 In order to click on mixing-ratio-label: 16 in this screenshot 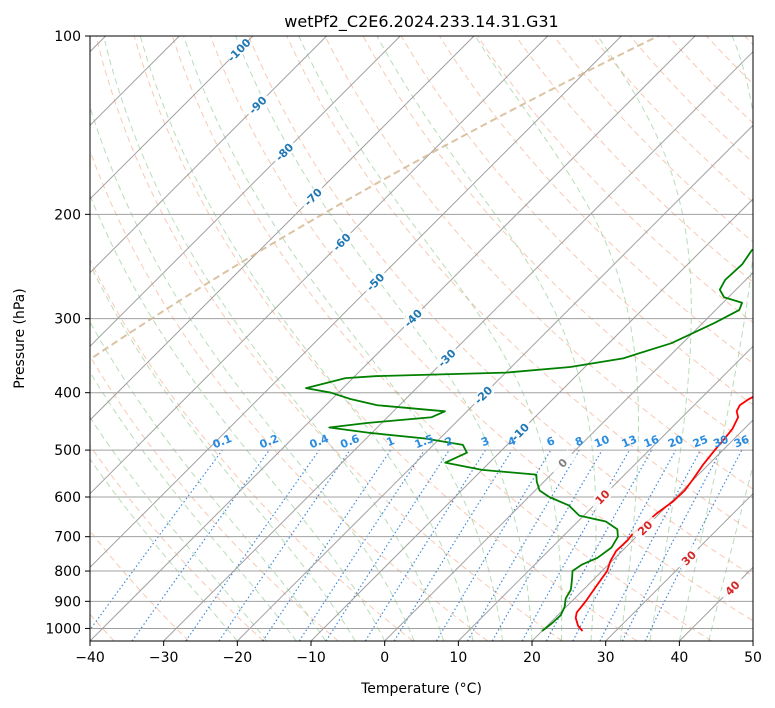, I will do `click(651, 442)`.